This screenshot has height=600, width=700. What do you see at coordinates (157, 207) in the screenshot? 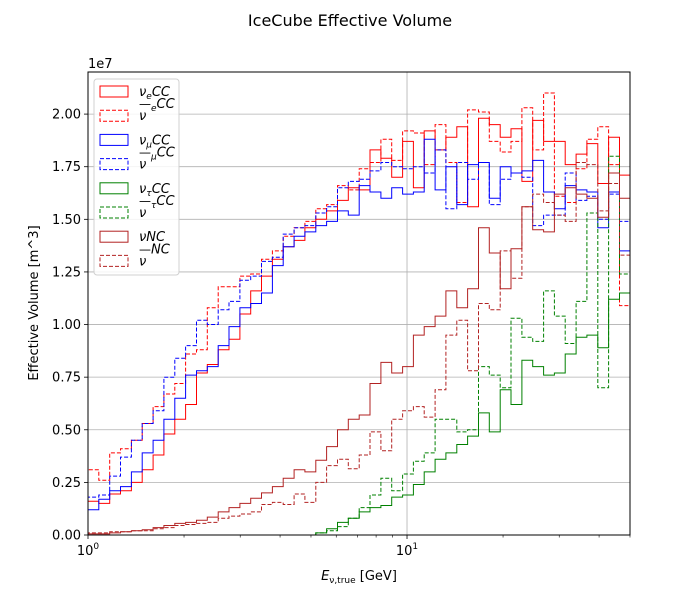
I see `legend-label: ν—τCC` at bounding box center [157, 207].